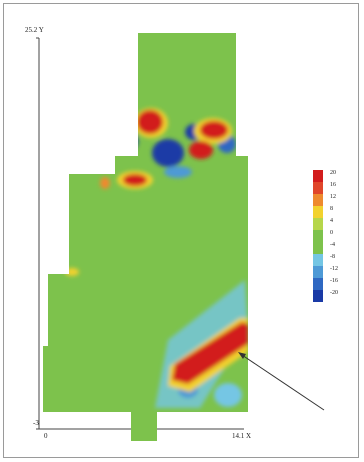 This screenshot has width=364, height=462. I want to click on y-axis-top-label: 25.2 Y, so click(34, 30).